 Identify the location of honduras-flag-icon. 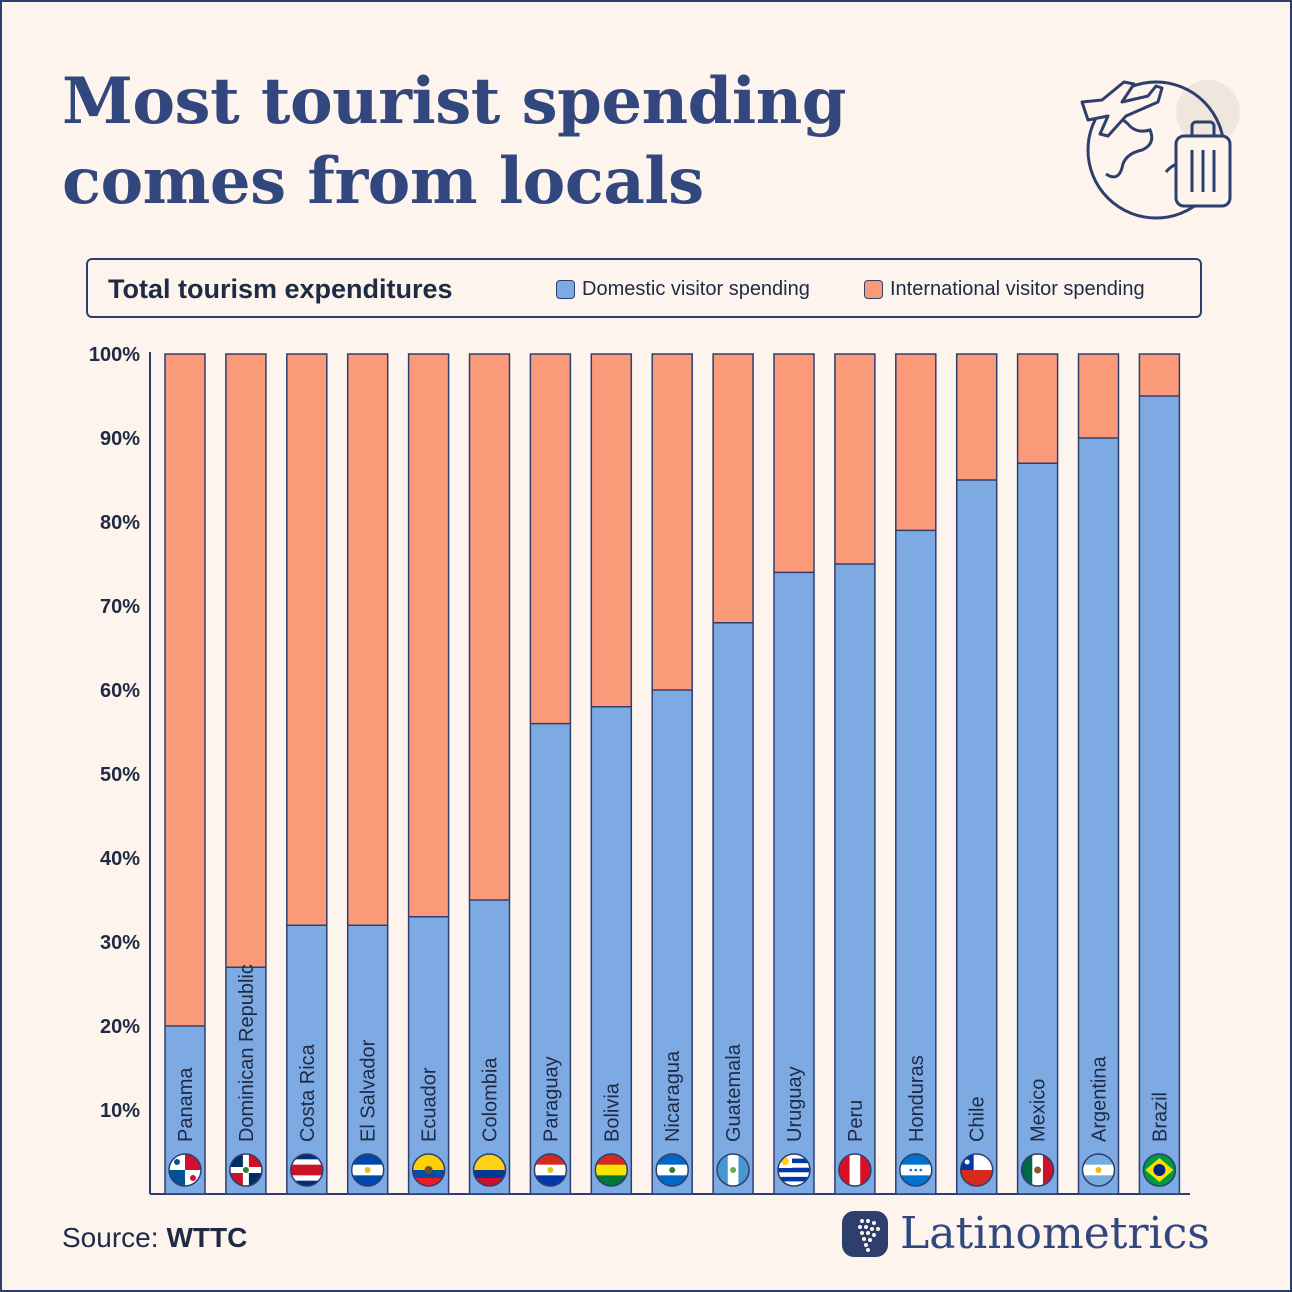
(916, 1170).